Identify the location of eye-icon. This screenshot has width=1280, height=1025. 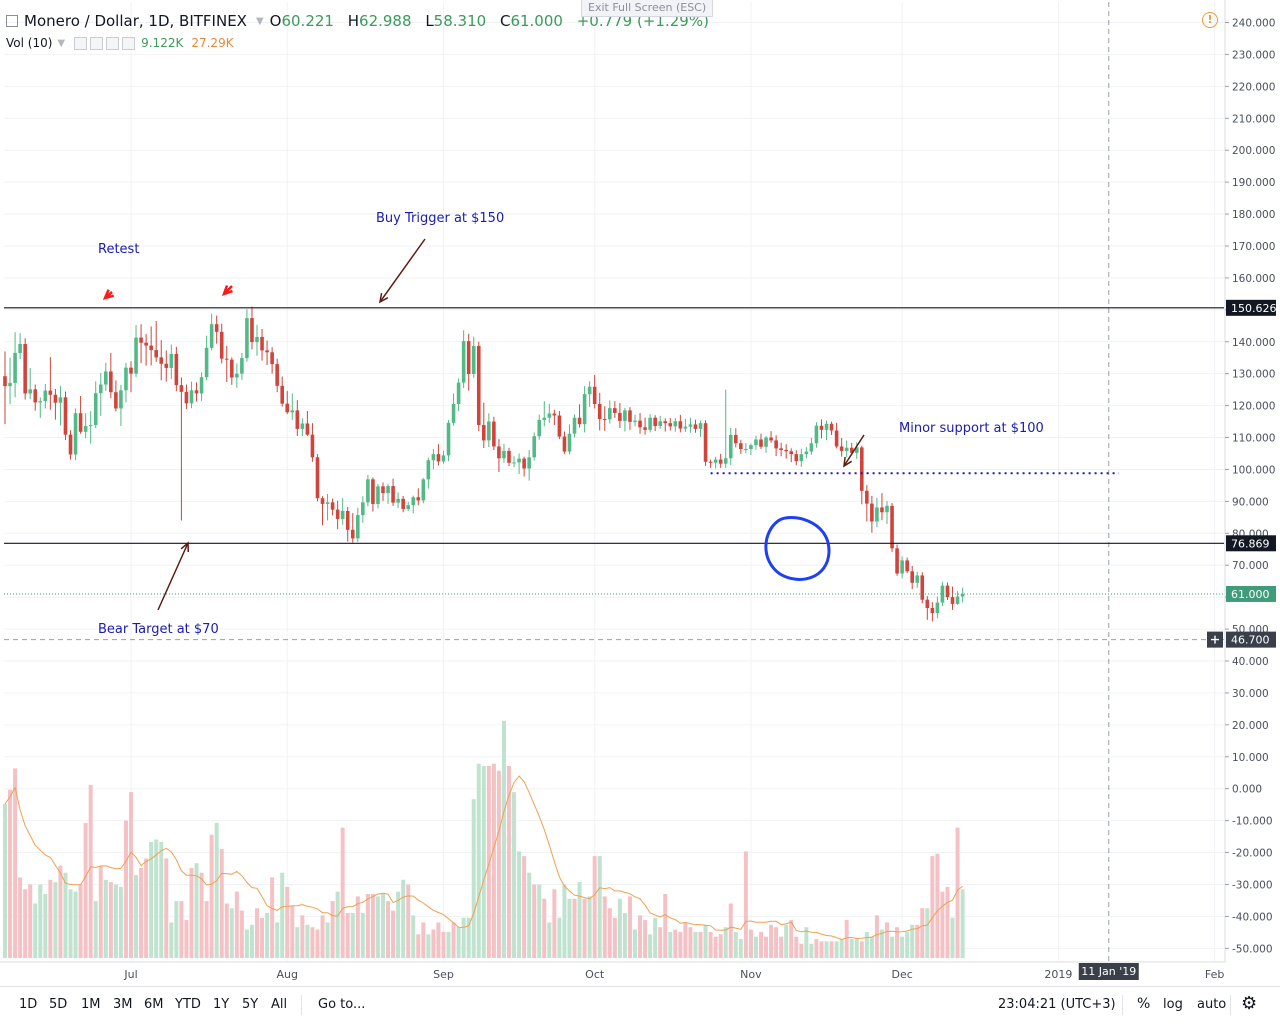
(81, 43).